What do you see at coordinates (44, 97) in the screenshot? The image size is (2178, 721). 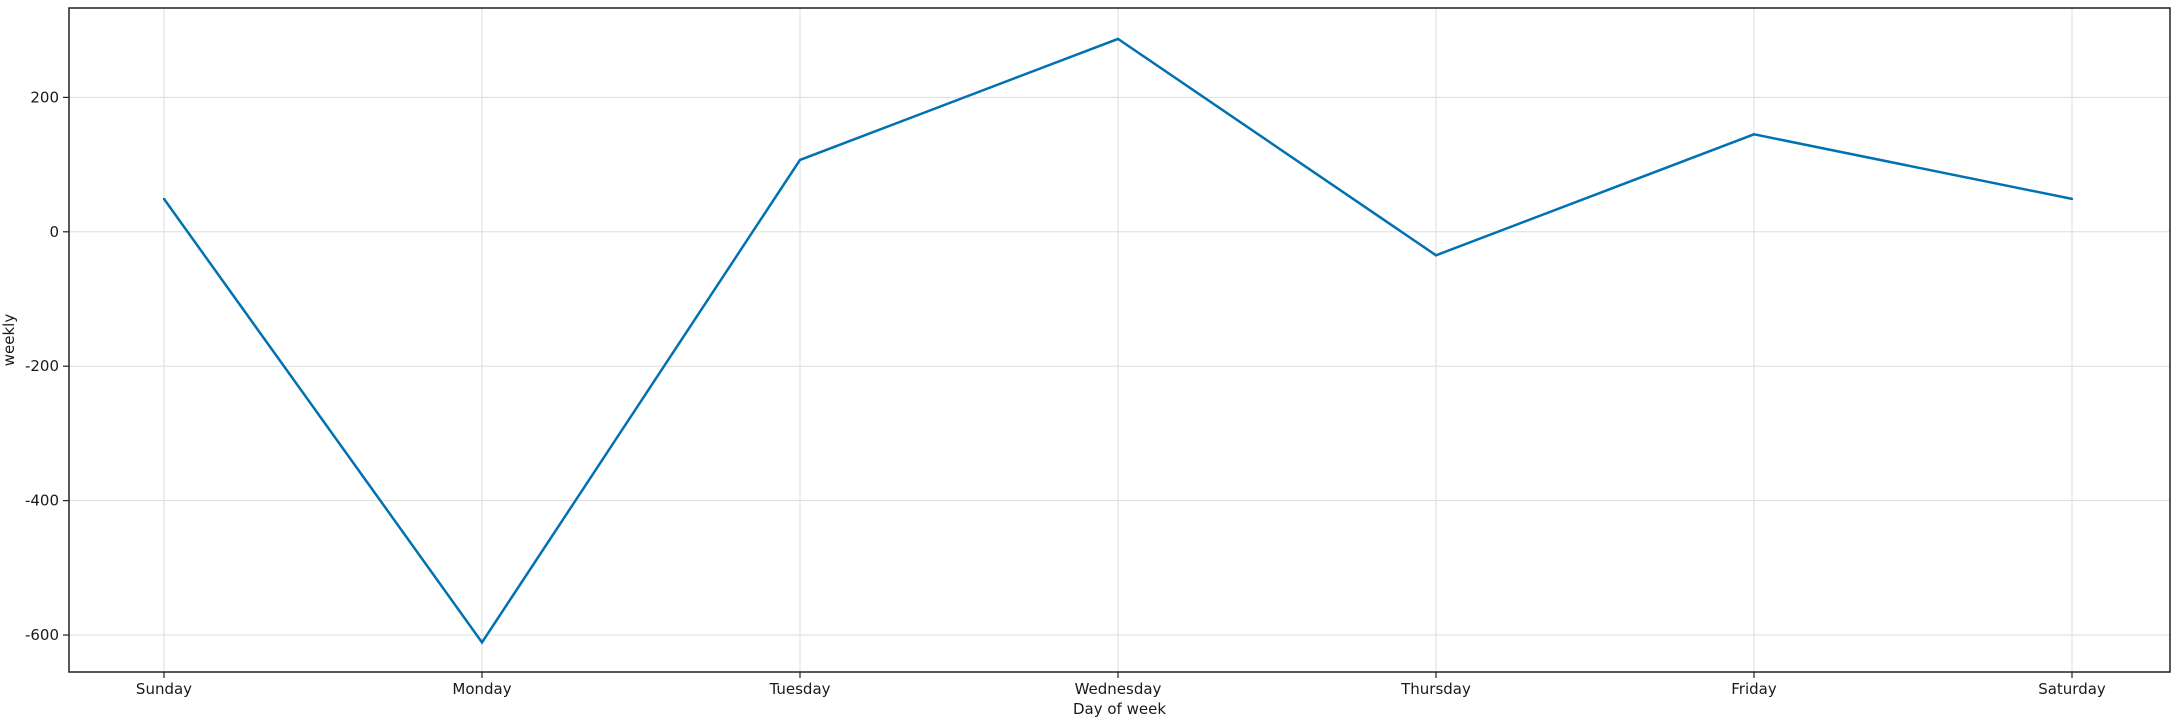 I see `y-tick-label: 200` at bounding box center [44, 97].